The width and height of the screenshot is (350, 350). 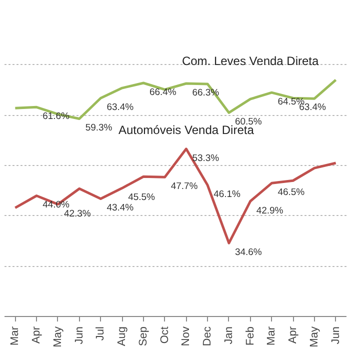 What do you see at coordinates (228, 194) in the screenshot?
I see `data-label: 46.1%` at bounding box center [228, 194].